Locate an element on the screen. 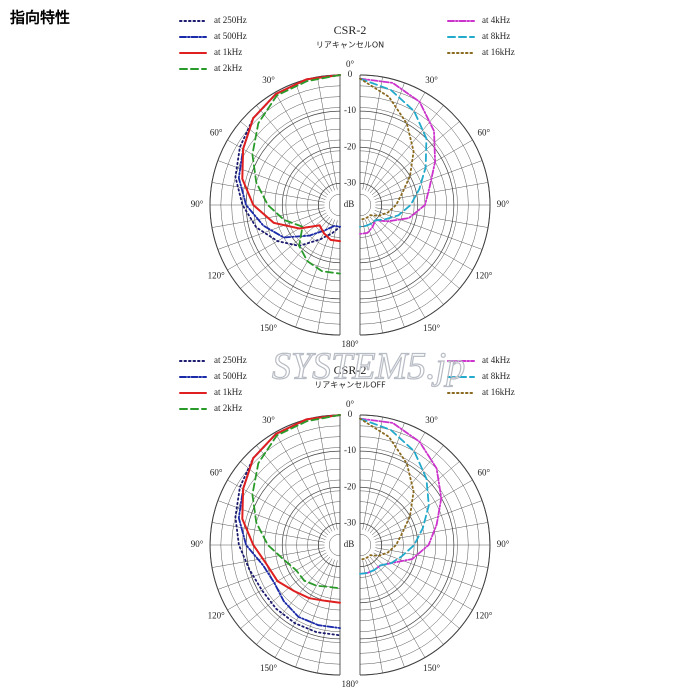 The image size is (700, 700). legend-label: at 250Hz is located at coordinates (230, 360).